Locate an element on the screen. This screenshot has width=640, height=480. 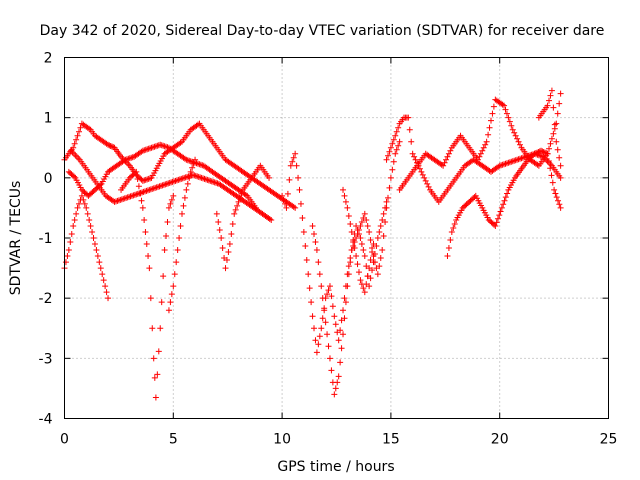
series-arc-n is located at coordinates (549, 128).